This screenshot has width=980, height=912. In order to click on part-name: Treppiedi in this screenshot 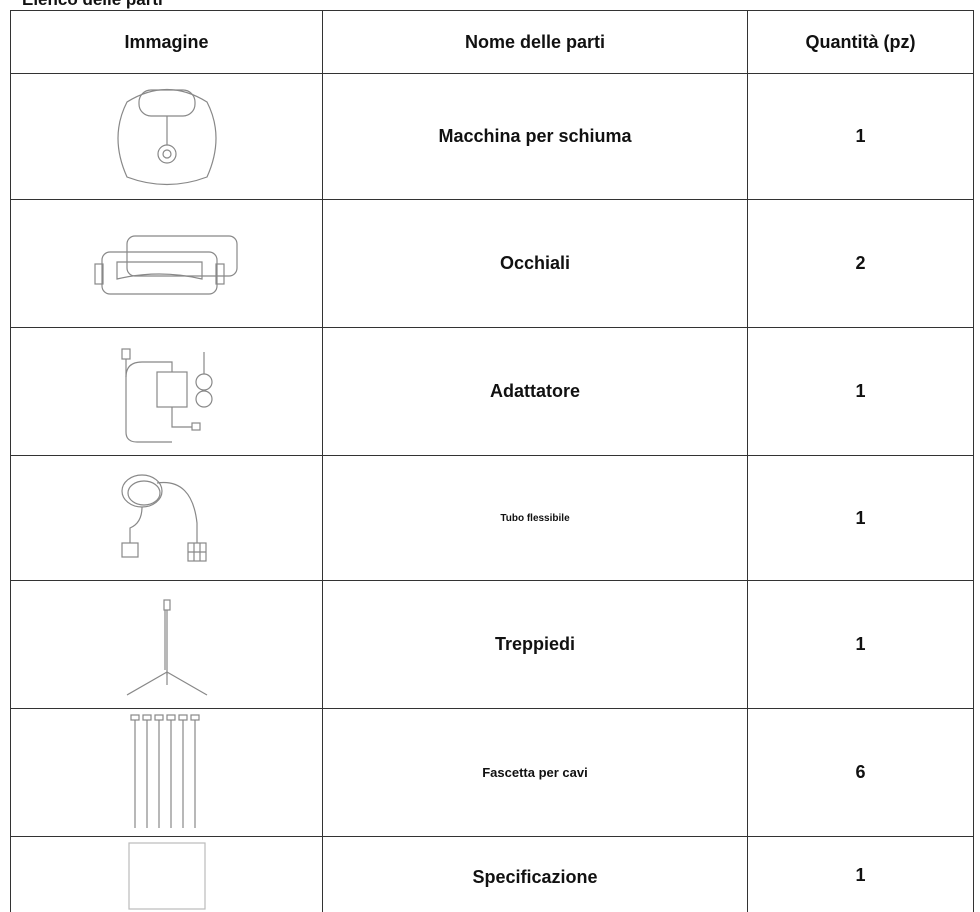, I will do `click(535, 644)`.